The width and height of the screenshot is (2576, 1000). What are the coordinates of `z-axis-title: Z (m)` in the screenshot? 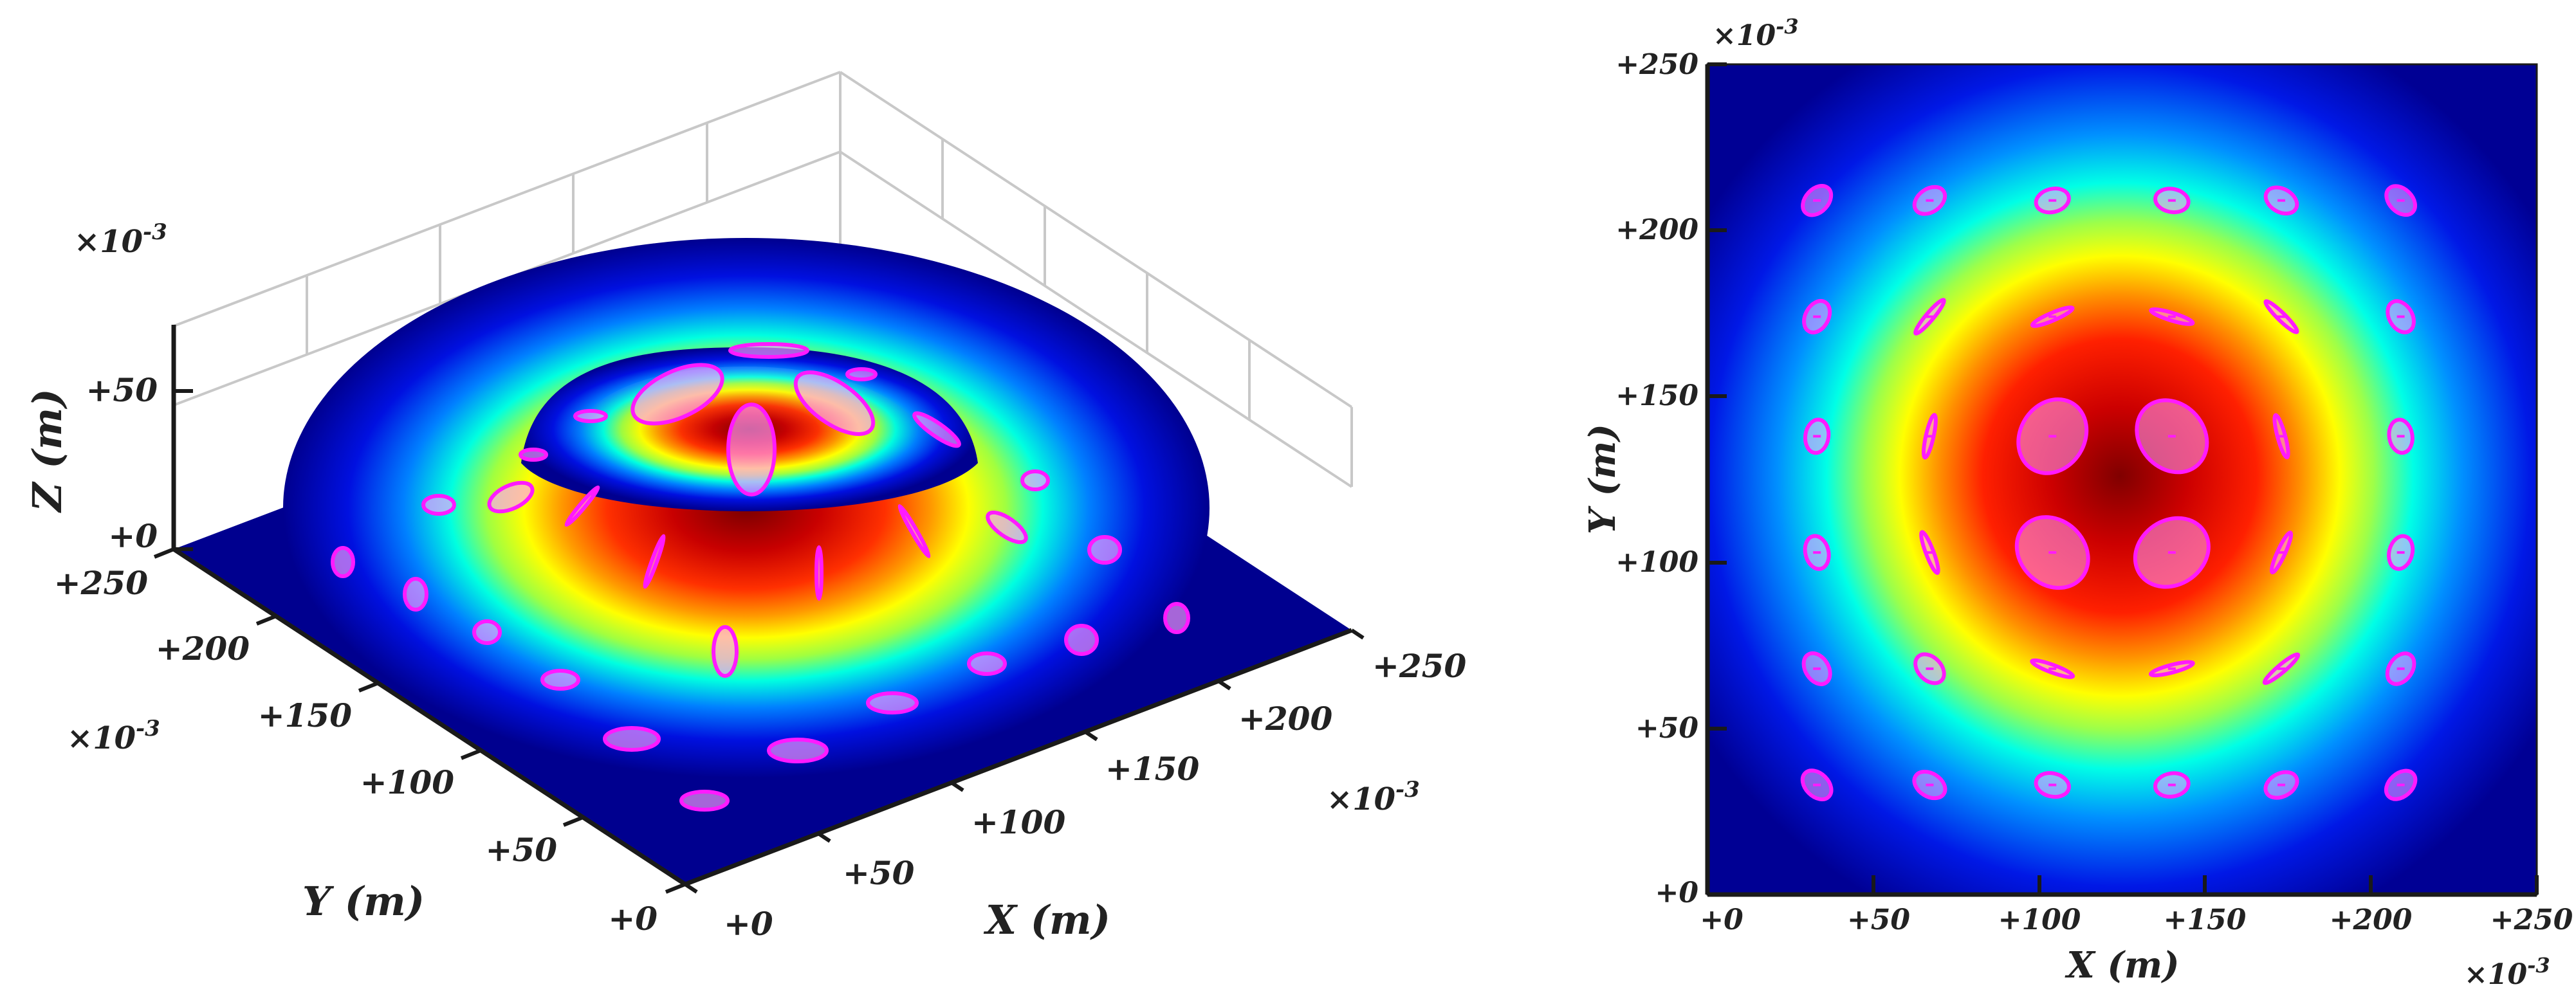 It's located at (47, 450).